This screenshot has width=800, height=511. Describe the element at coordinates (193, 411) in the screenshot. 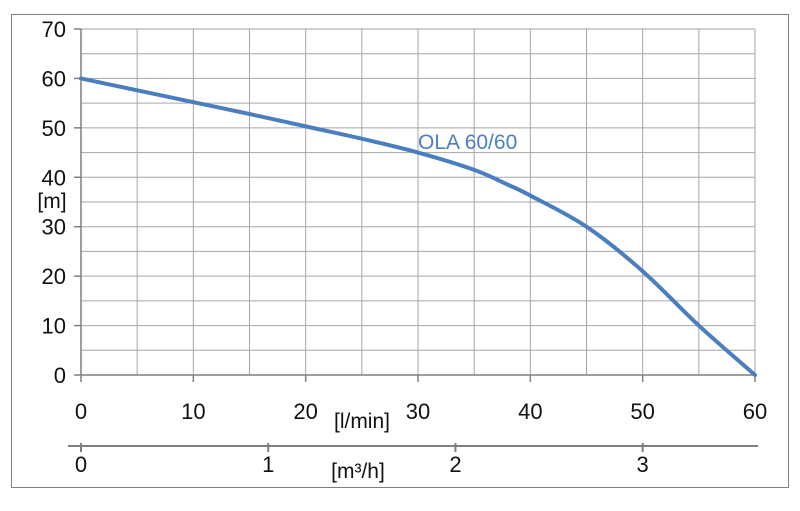

I see `x-tick-label: 10` at that location.